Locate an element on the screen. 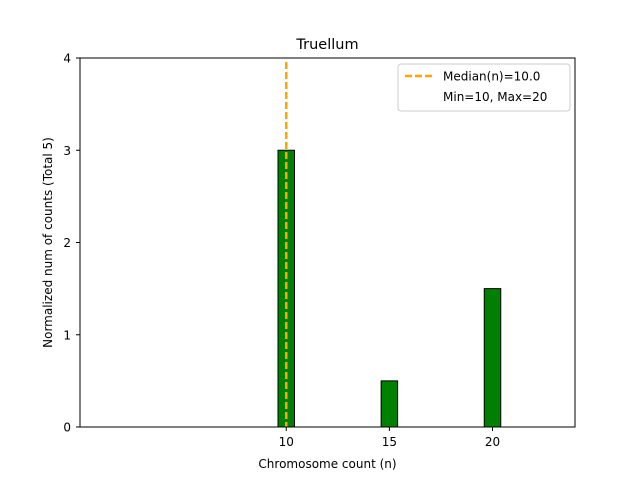 The image size is (640, 484). y-tick-label: 4 is located at coordinates (67, 59).